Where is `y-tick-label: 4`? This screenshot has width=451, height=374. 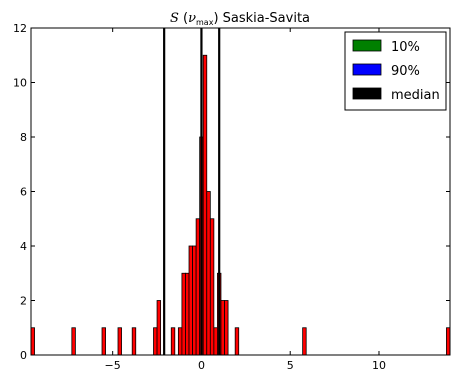 y-tick-label: 4 is located at coordinates (23, 246).